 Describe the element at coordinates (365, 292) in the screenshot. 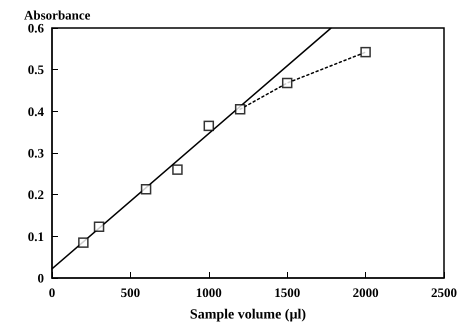

I see `x-tick-label: 2000` at that location.